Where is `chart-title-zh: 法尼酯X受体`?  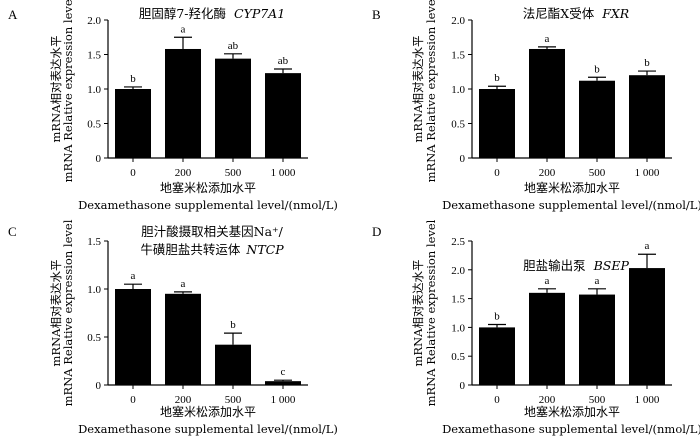 chart-title-zh: 法尼酯X受体 is located at coordinates (559, 13).